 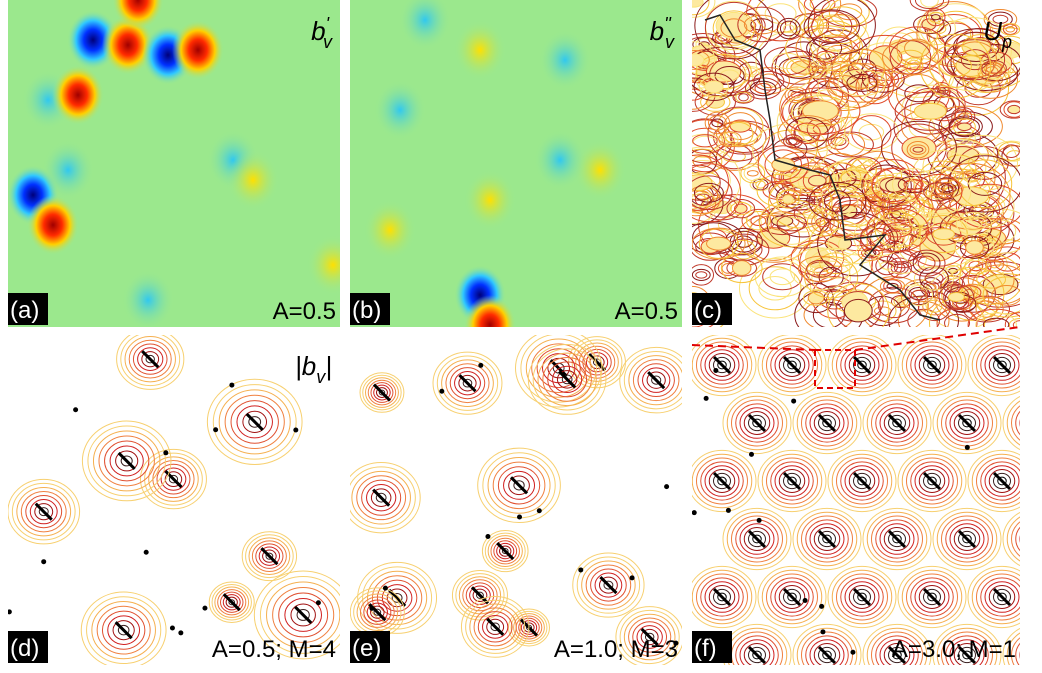 I want to click on panel-tag-bg, so click(x=370, y=647).